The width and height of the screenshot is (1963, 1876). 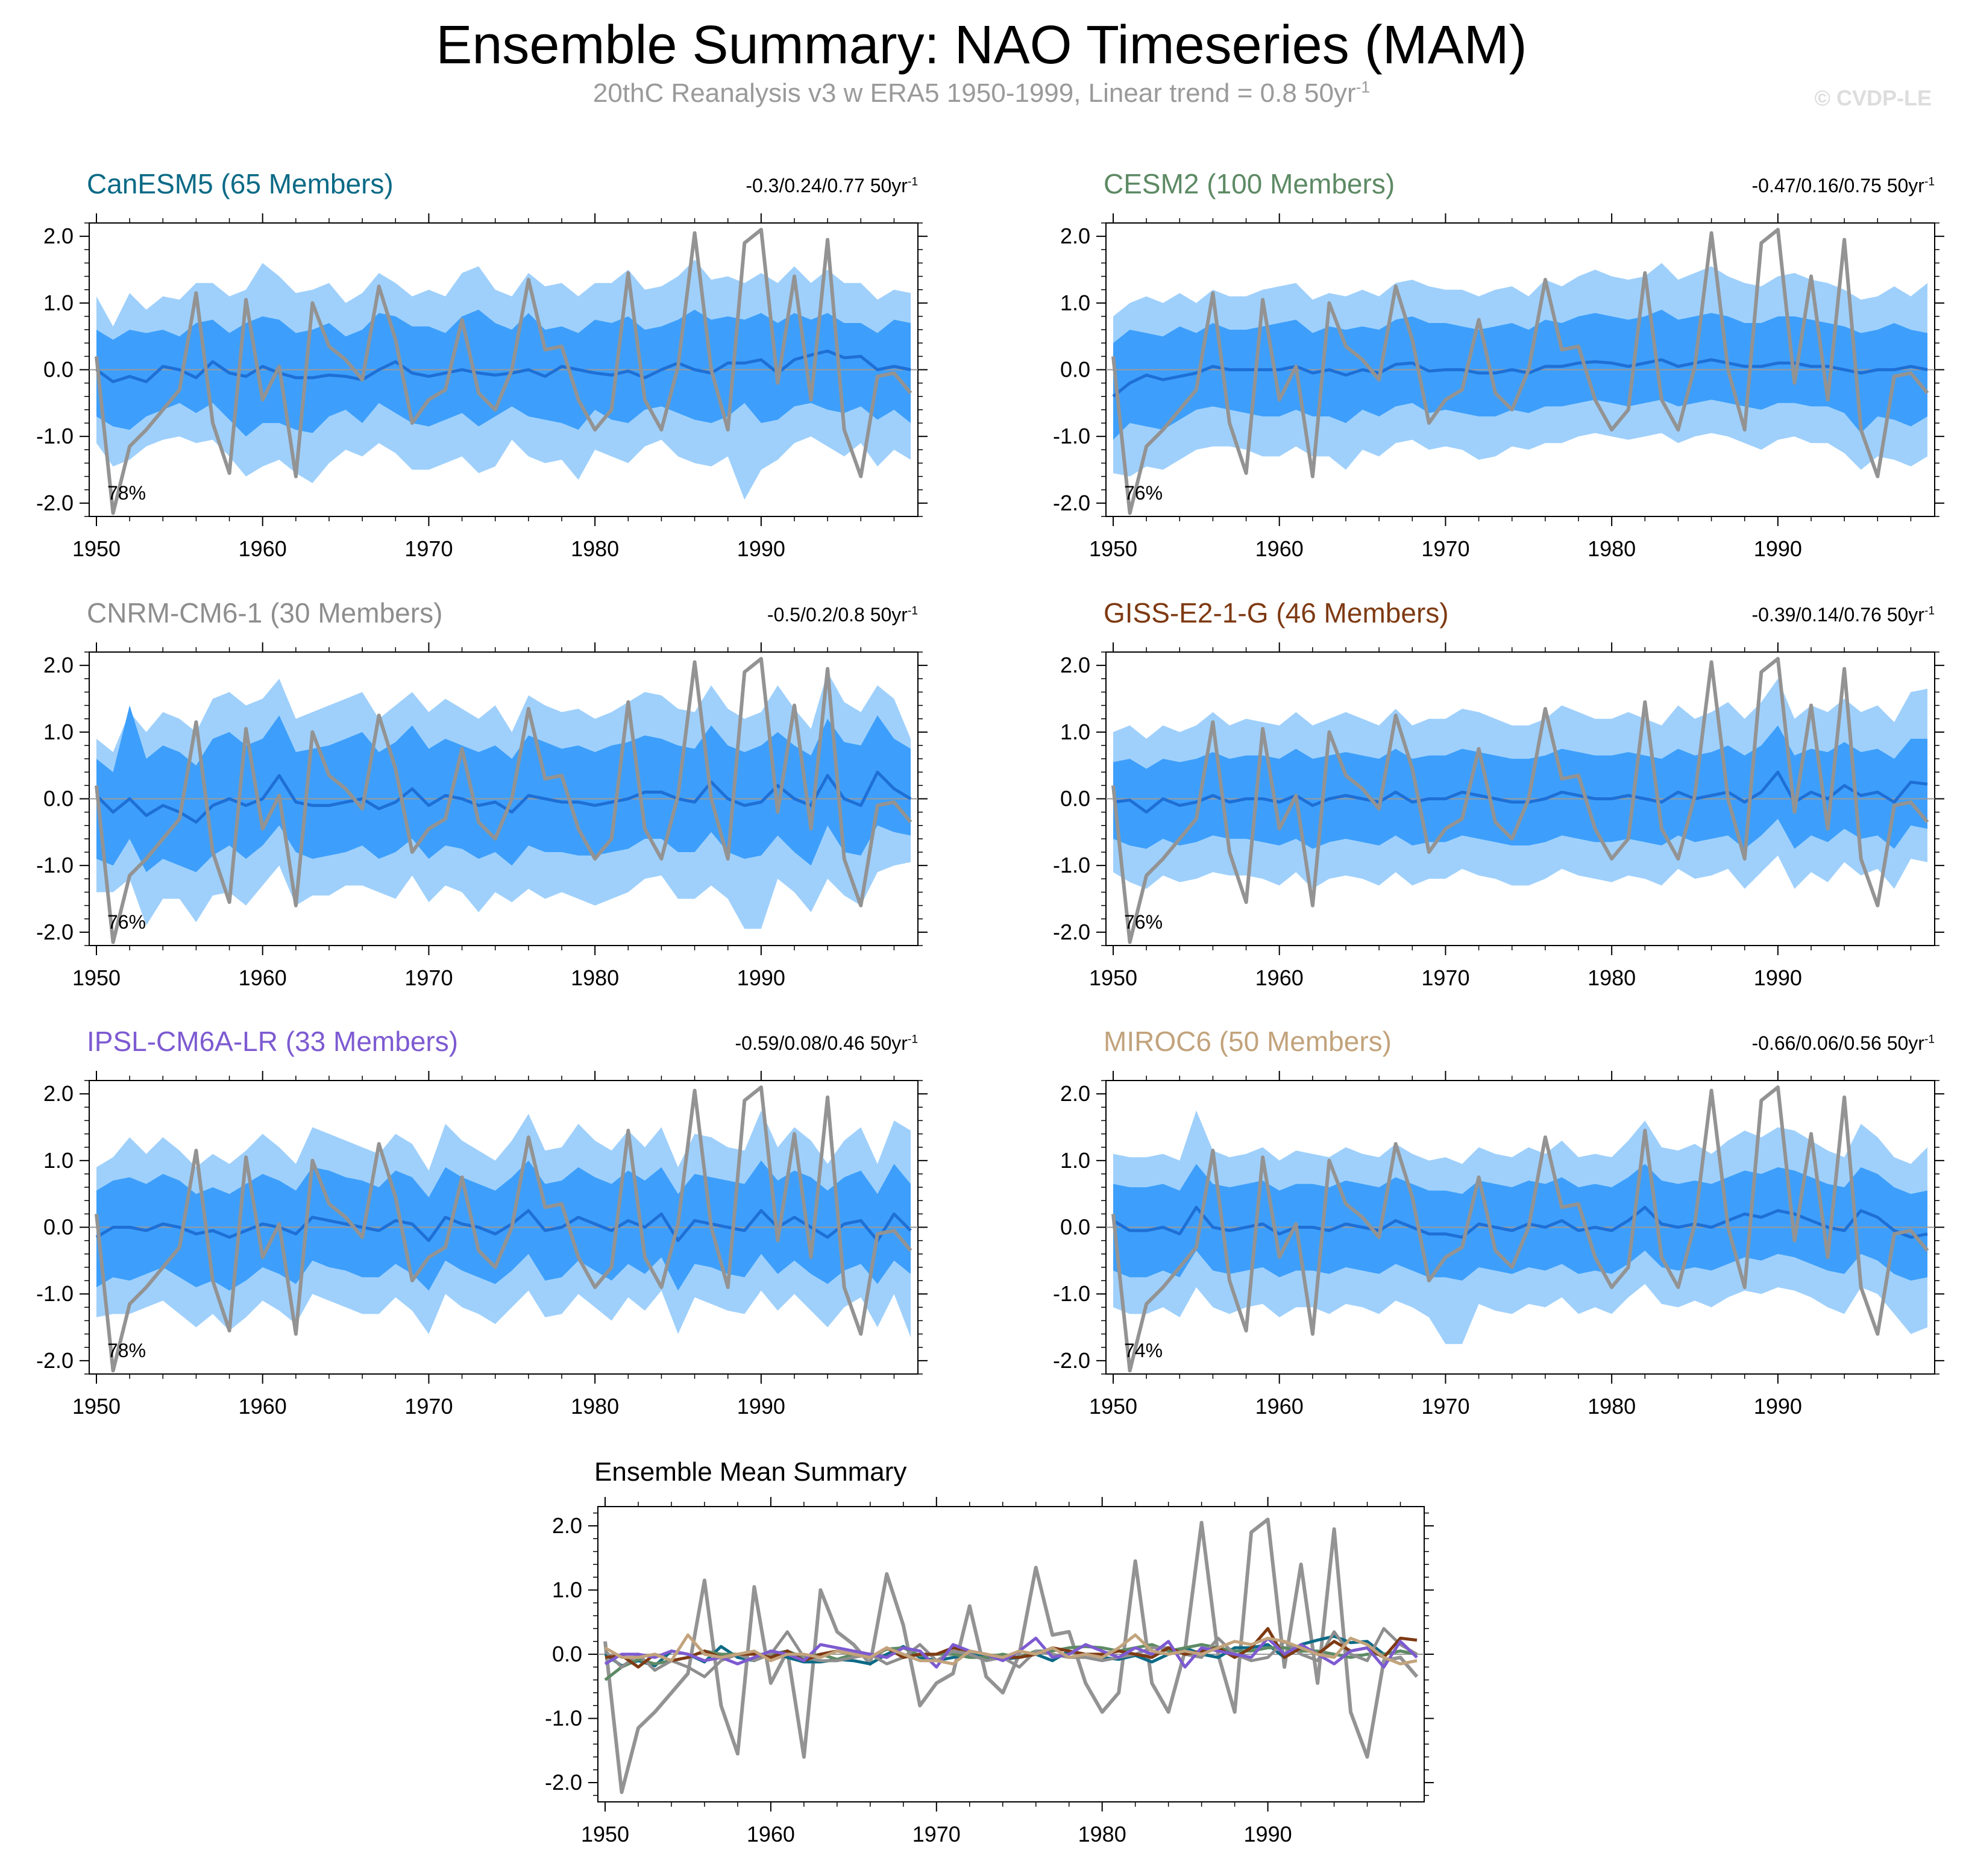 What do you see at coordinates (1249, 183) in the screenshot?
I see `panel-title: CESM2 (100 Members)` at bounding box center [1249, 183].